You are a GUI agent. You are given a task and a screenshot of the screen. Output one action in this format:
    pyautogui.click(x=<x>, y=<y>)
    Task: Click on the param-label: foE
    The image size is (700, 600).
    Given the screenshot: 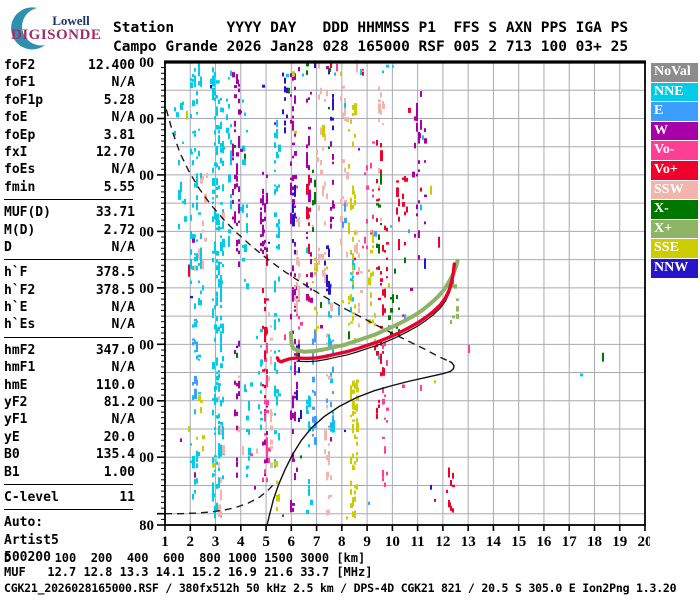 What is the action you would take?
    pyautogui.click(x=16, y=118)
    